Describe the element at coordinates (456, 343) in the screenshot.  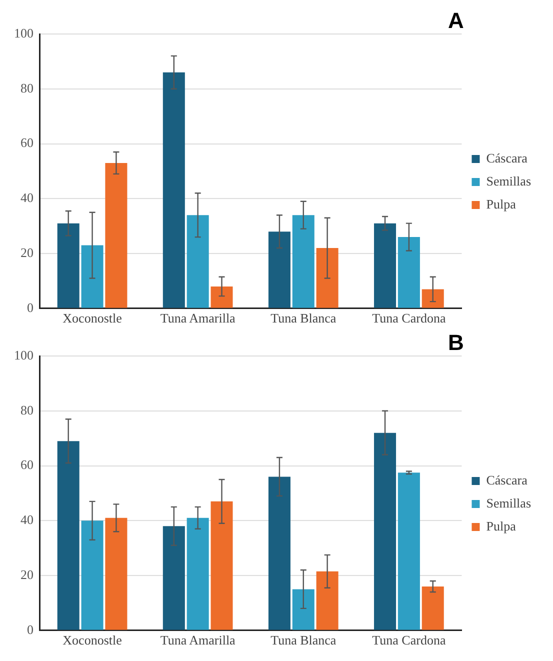
I see `chart-title: B` at that location.